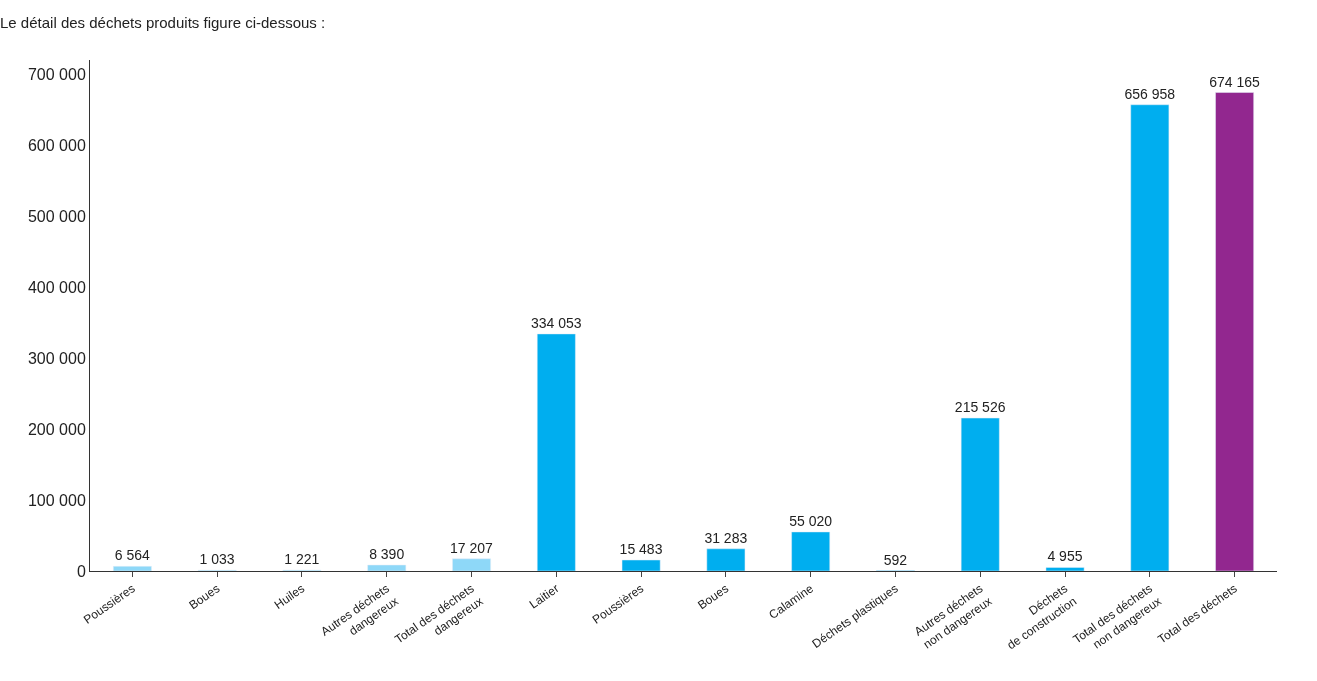 The image size is (1317, 681). Describe the element at coordinates (980, 407) in the screenshot. I see `data-label: 215 526` at that location.